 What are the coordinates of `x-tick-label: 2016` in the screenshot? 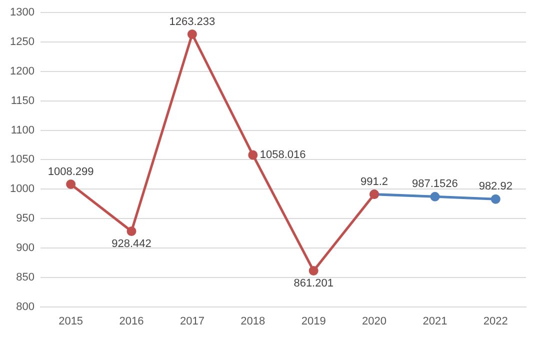 It's located at (131, 321).